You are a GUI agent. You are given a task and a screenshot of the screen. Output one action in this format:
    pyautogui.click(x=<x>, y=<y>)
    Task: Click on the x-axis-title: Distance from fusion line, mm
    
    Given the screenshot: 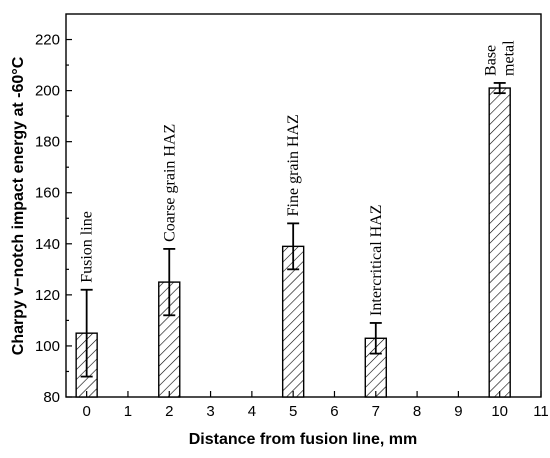 What is the action you would take?
    pyautogui.click(x=303, y=439)
    